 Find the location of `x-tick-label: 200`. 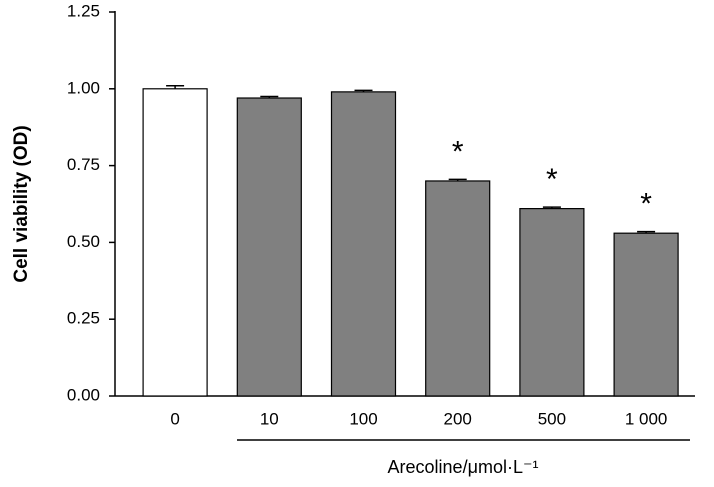

x-tick-label: 200 is located at coordinates (458, 418).